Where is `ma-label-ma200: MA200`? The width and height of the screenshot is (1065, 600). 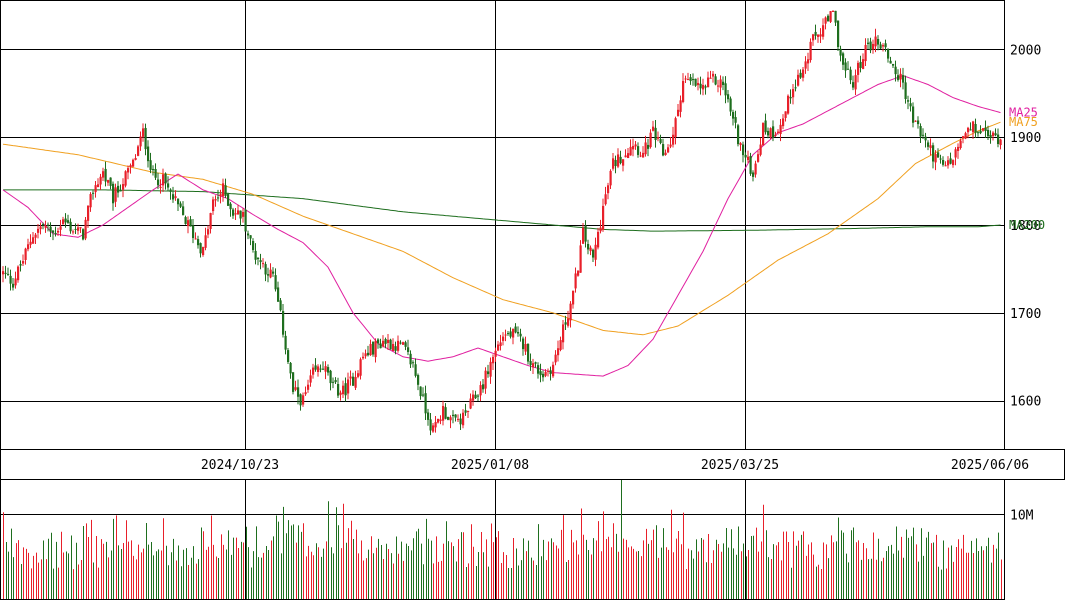 ma-label-ma200: MA200 is located at coordinates (1027, 225).